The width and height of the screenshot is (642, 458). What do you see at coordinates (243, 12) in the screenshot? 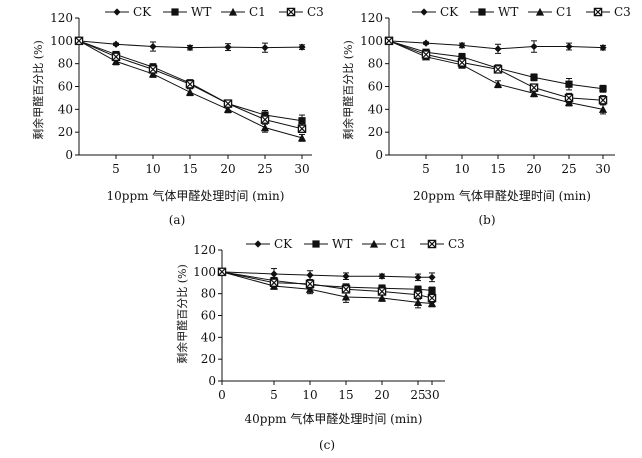
I see `legend-item-c1: C1` at bounding box center [243, 12].